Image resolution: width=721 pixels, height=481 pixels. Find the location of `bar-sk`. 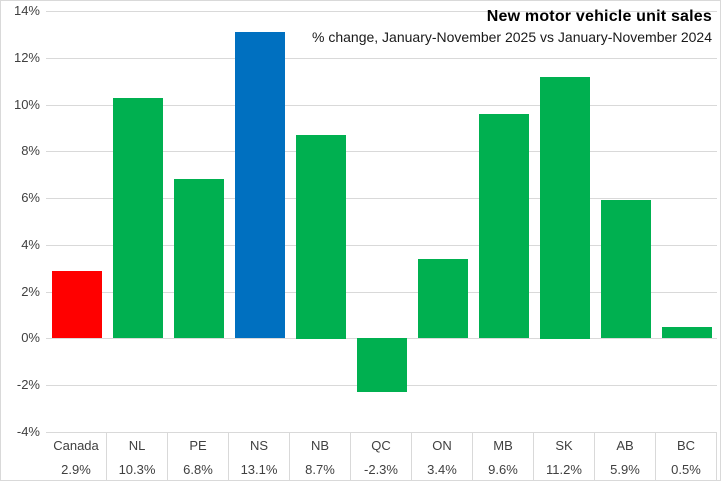

bar-sk is located at coordinates (564, 207).